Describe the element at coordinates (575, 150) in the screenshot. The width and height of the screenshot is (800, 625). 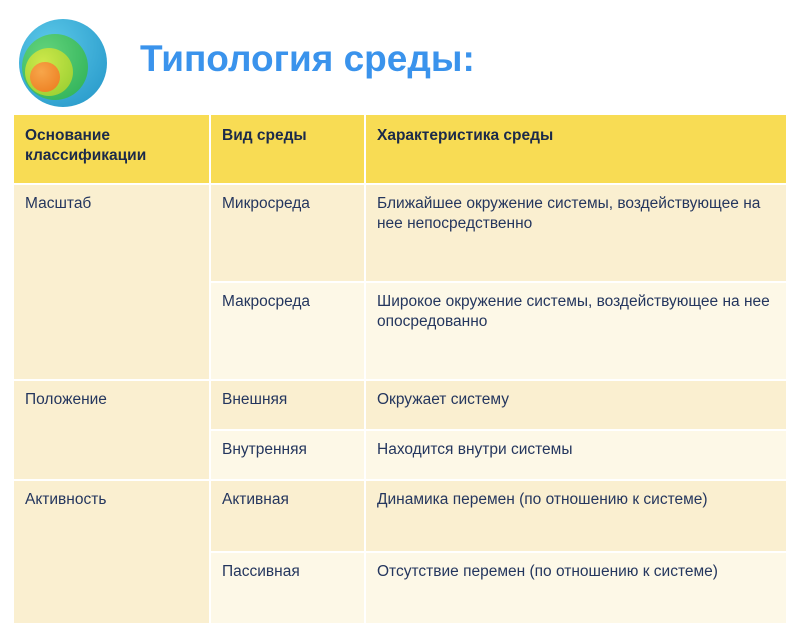
I see `column-header-description: Характеристика среды` at that location.